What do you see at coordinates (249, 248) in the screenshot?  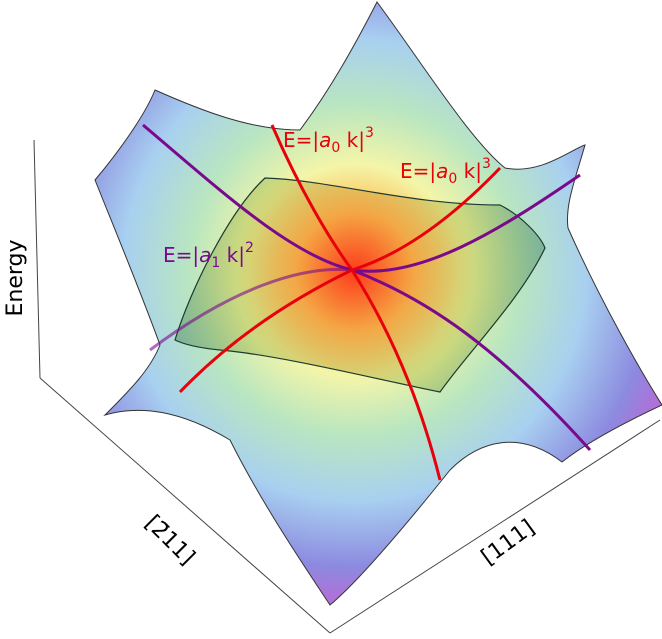 I see `label-exponent: 2` at bounding box center [249, 248].